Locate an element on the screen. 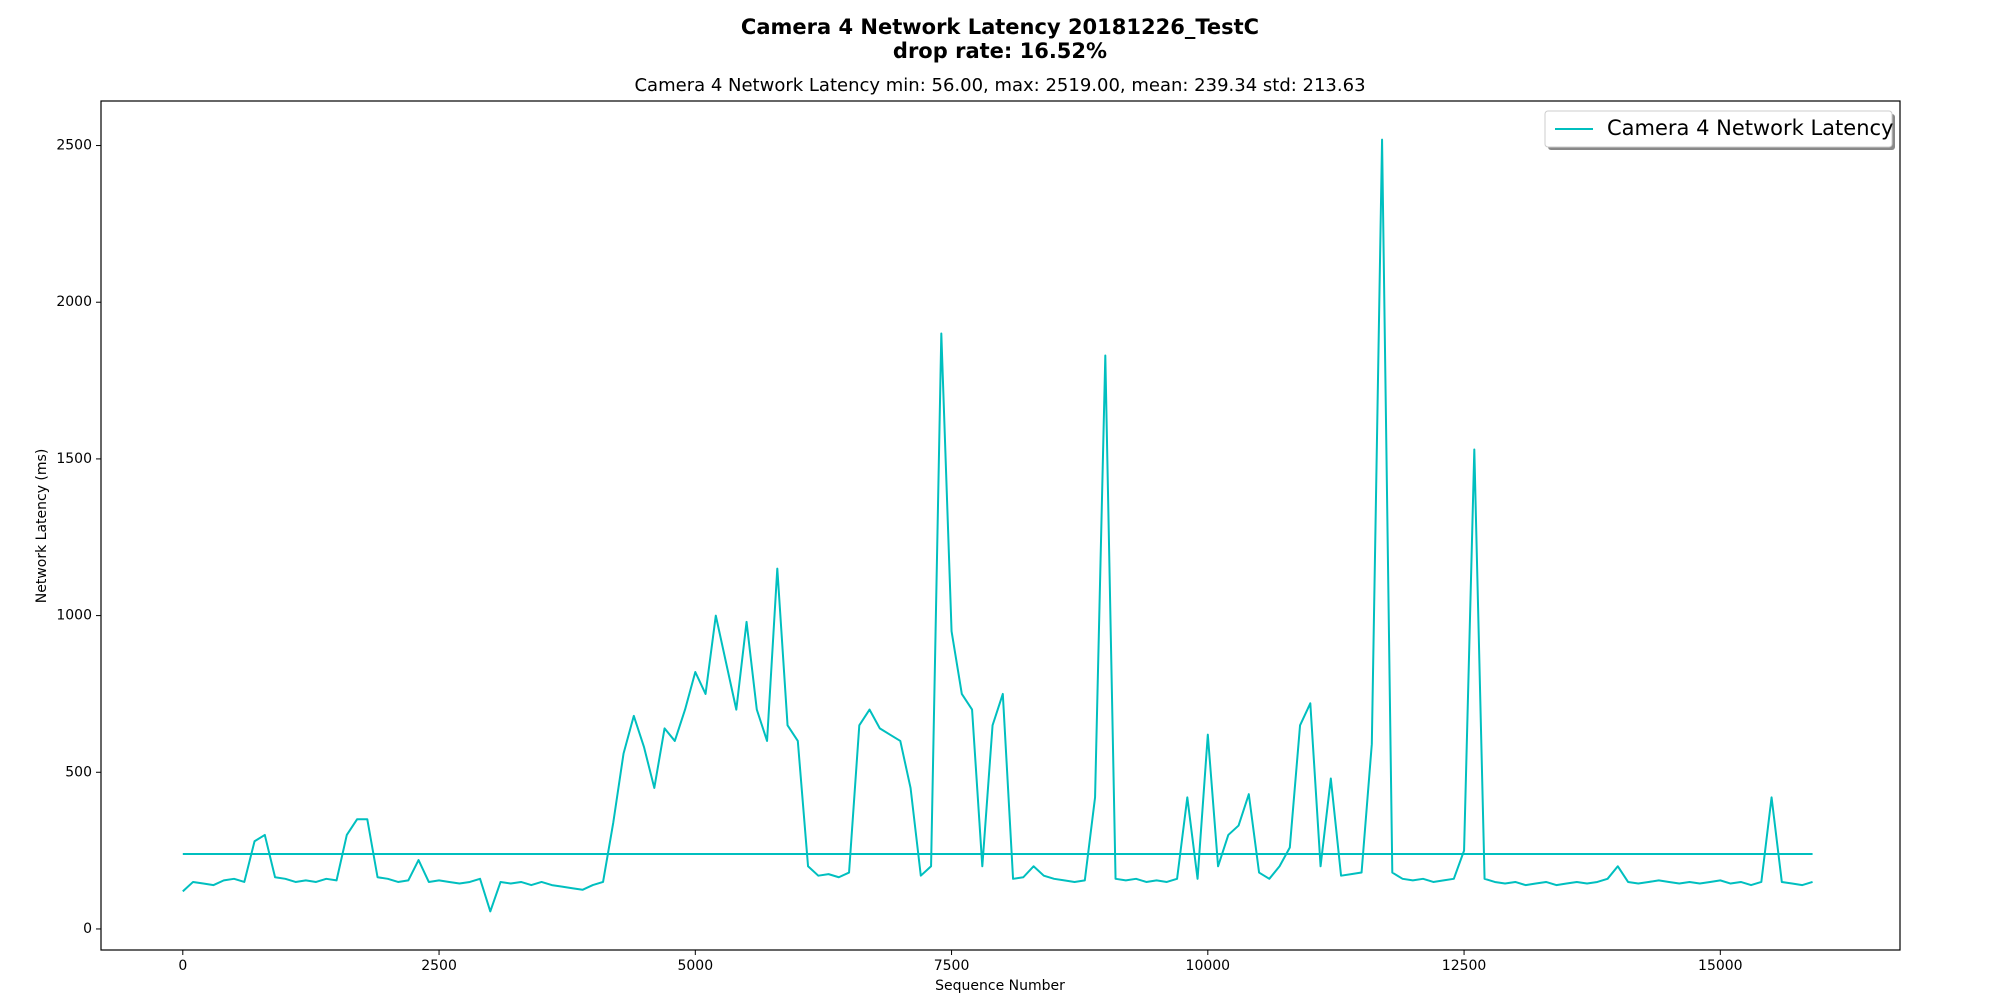 The image size is (2000, 1000). legend-label: Camera 4 Network Latency is located at coordinates (1750, 128).